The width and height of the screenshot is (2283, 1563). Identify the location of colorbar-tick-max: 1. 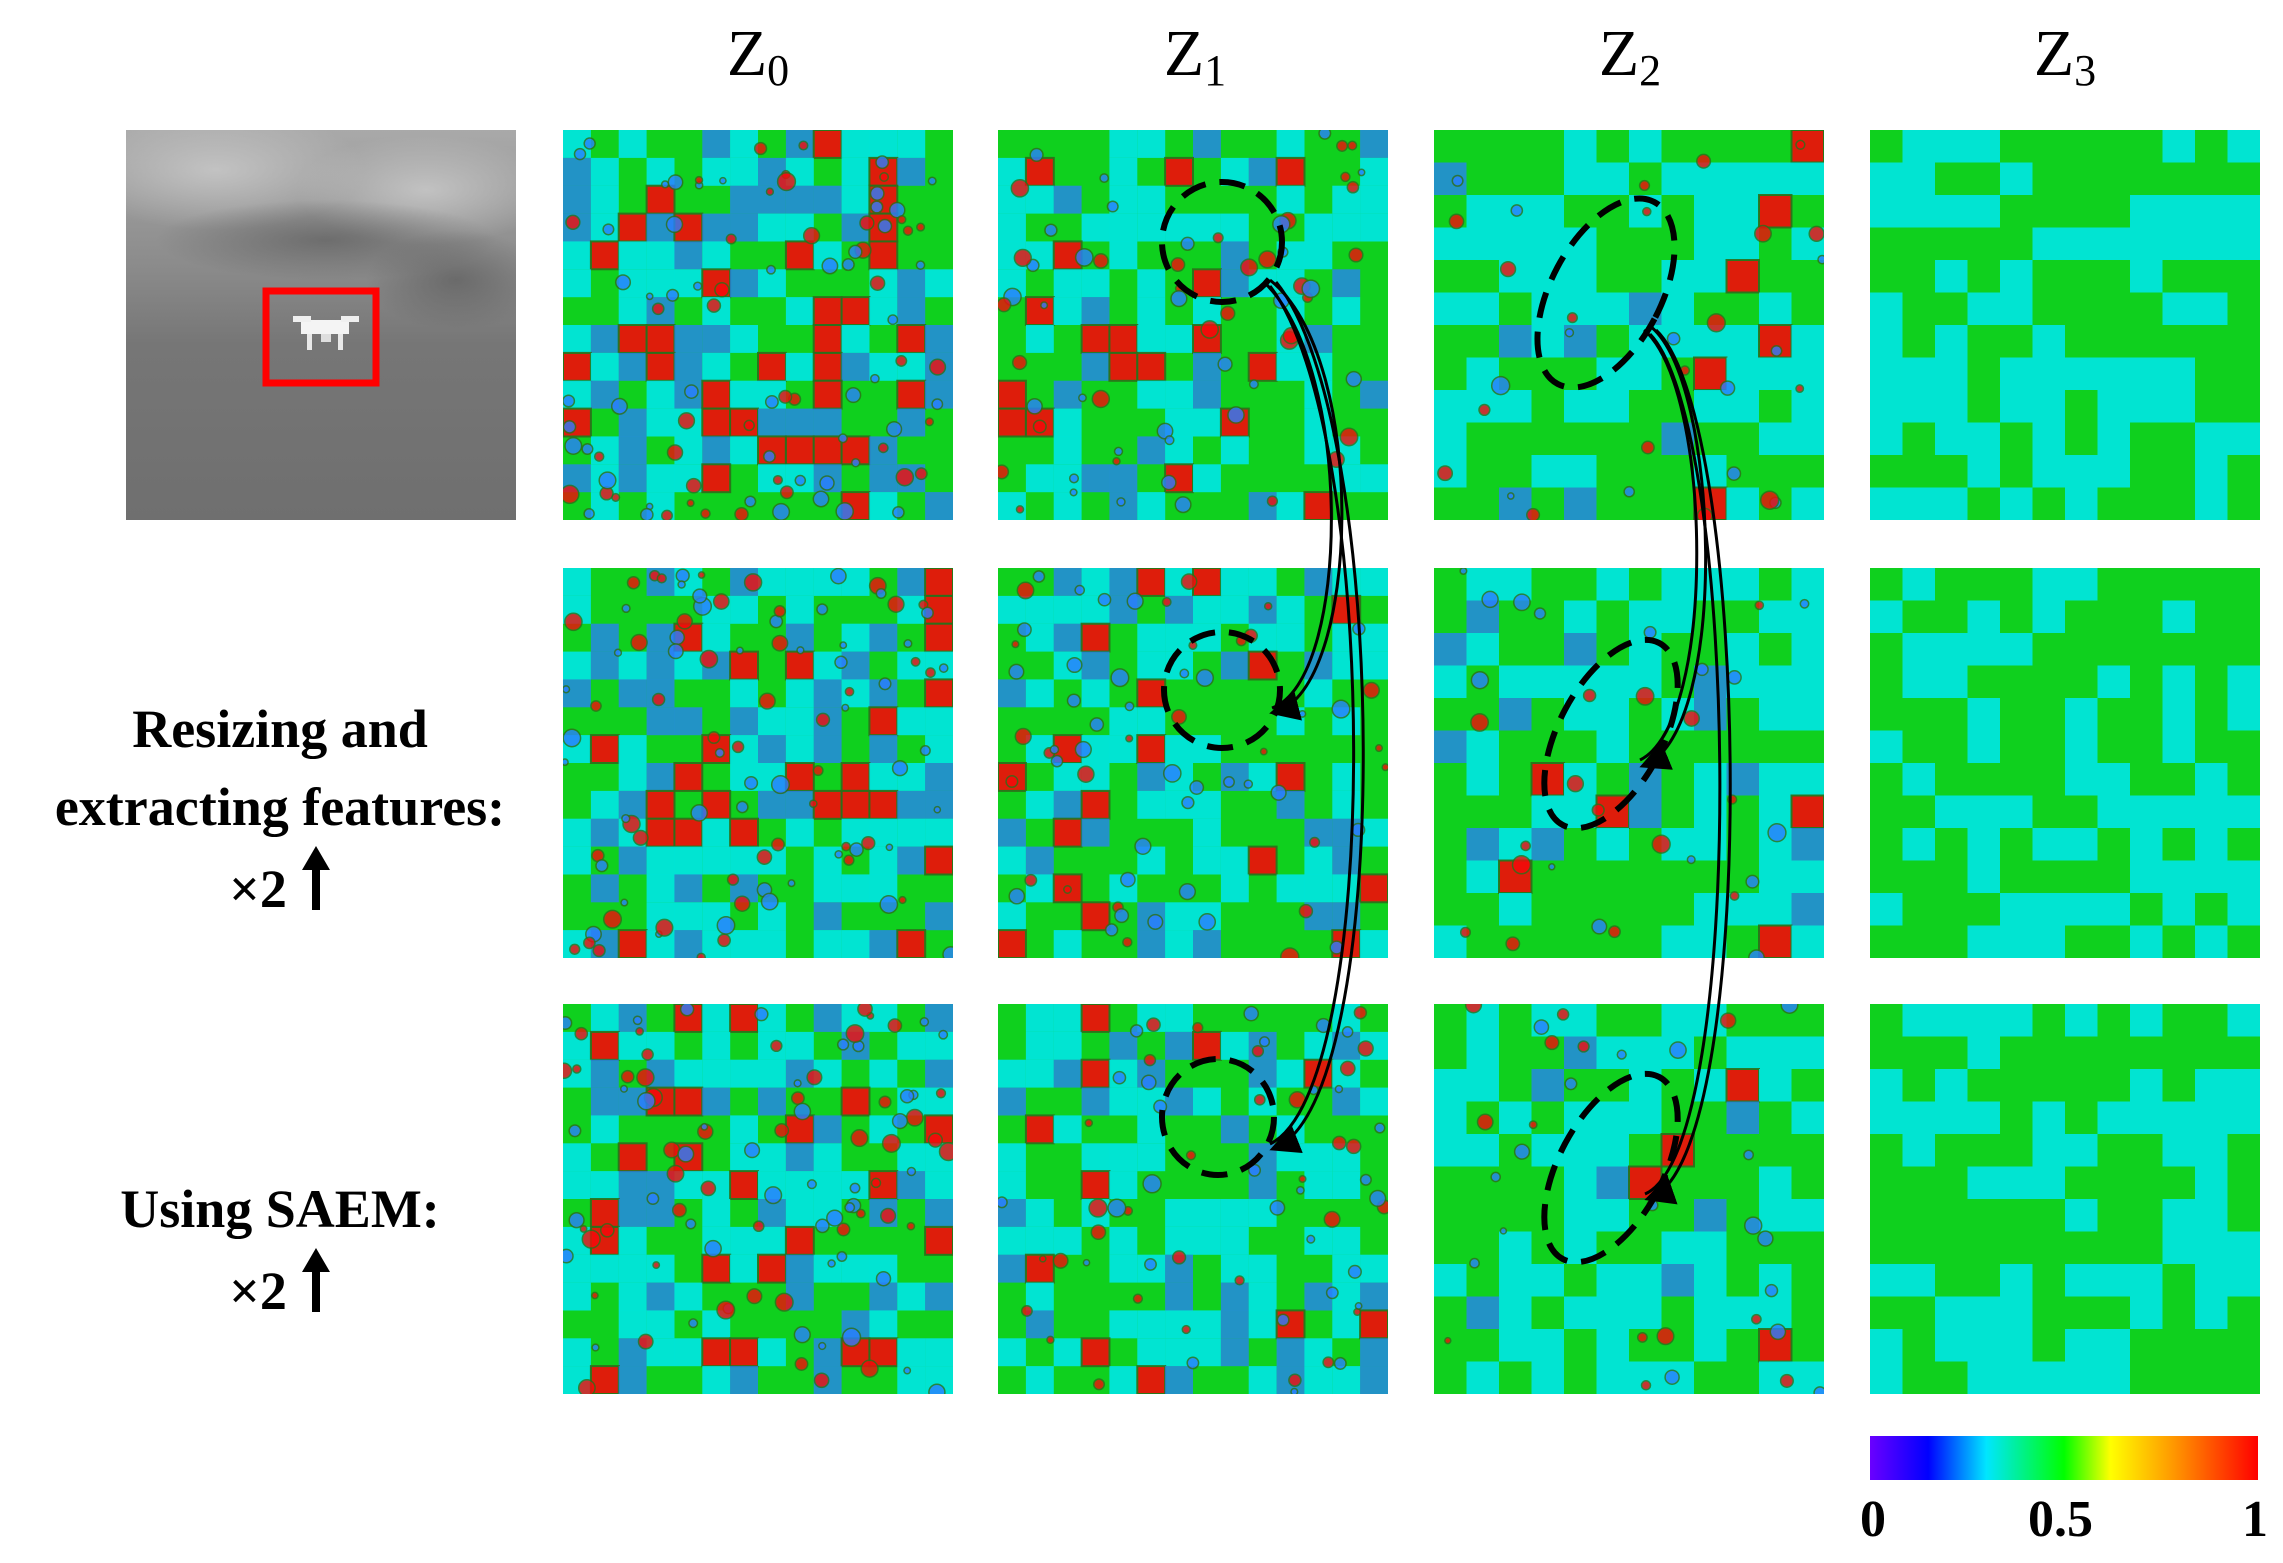
(2255, 1519).